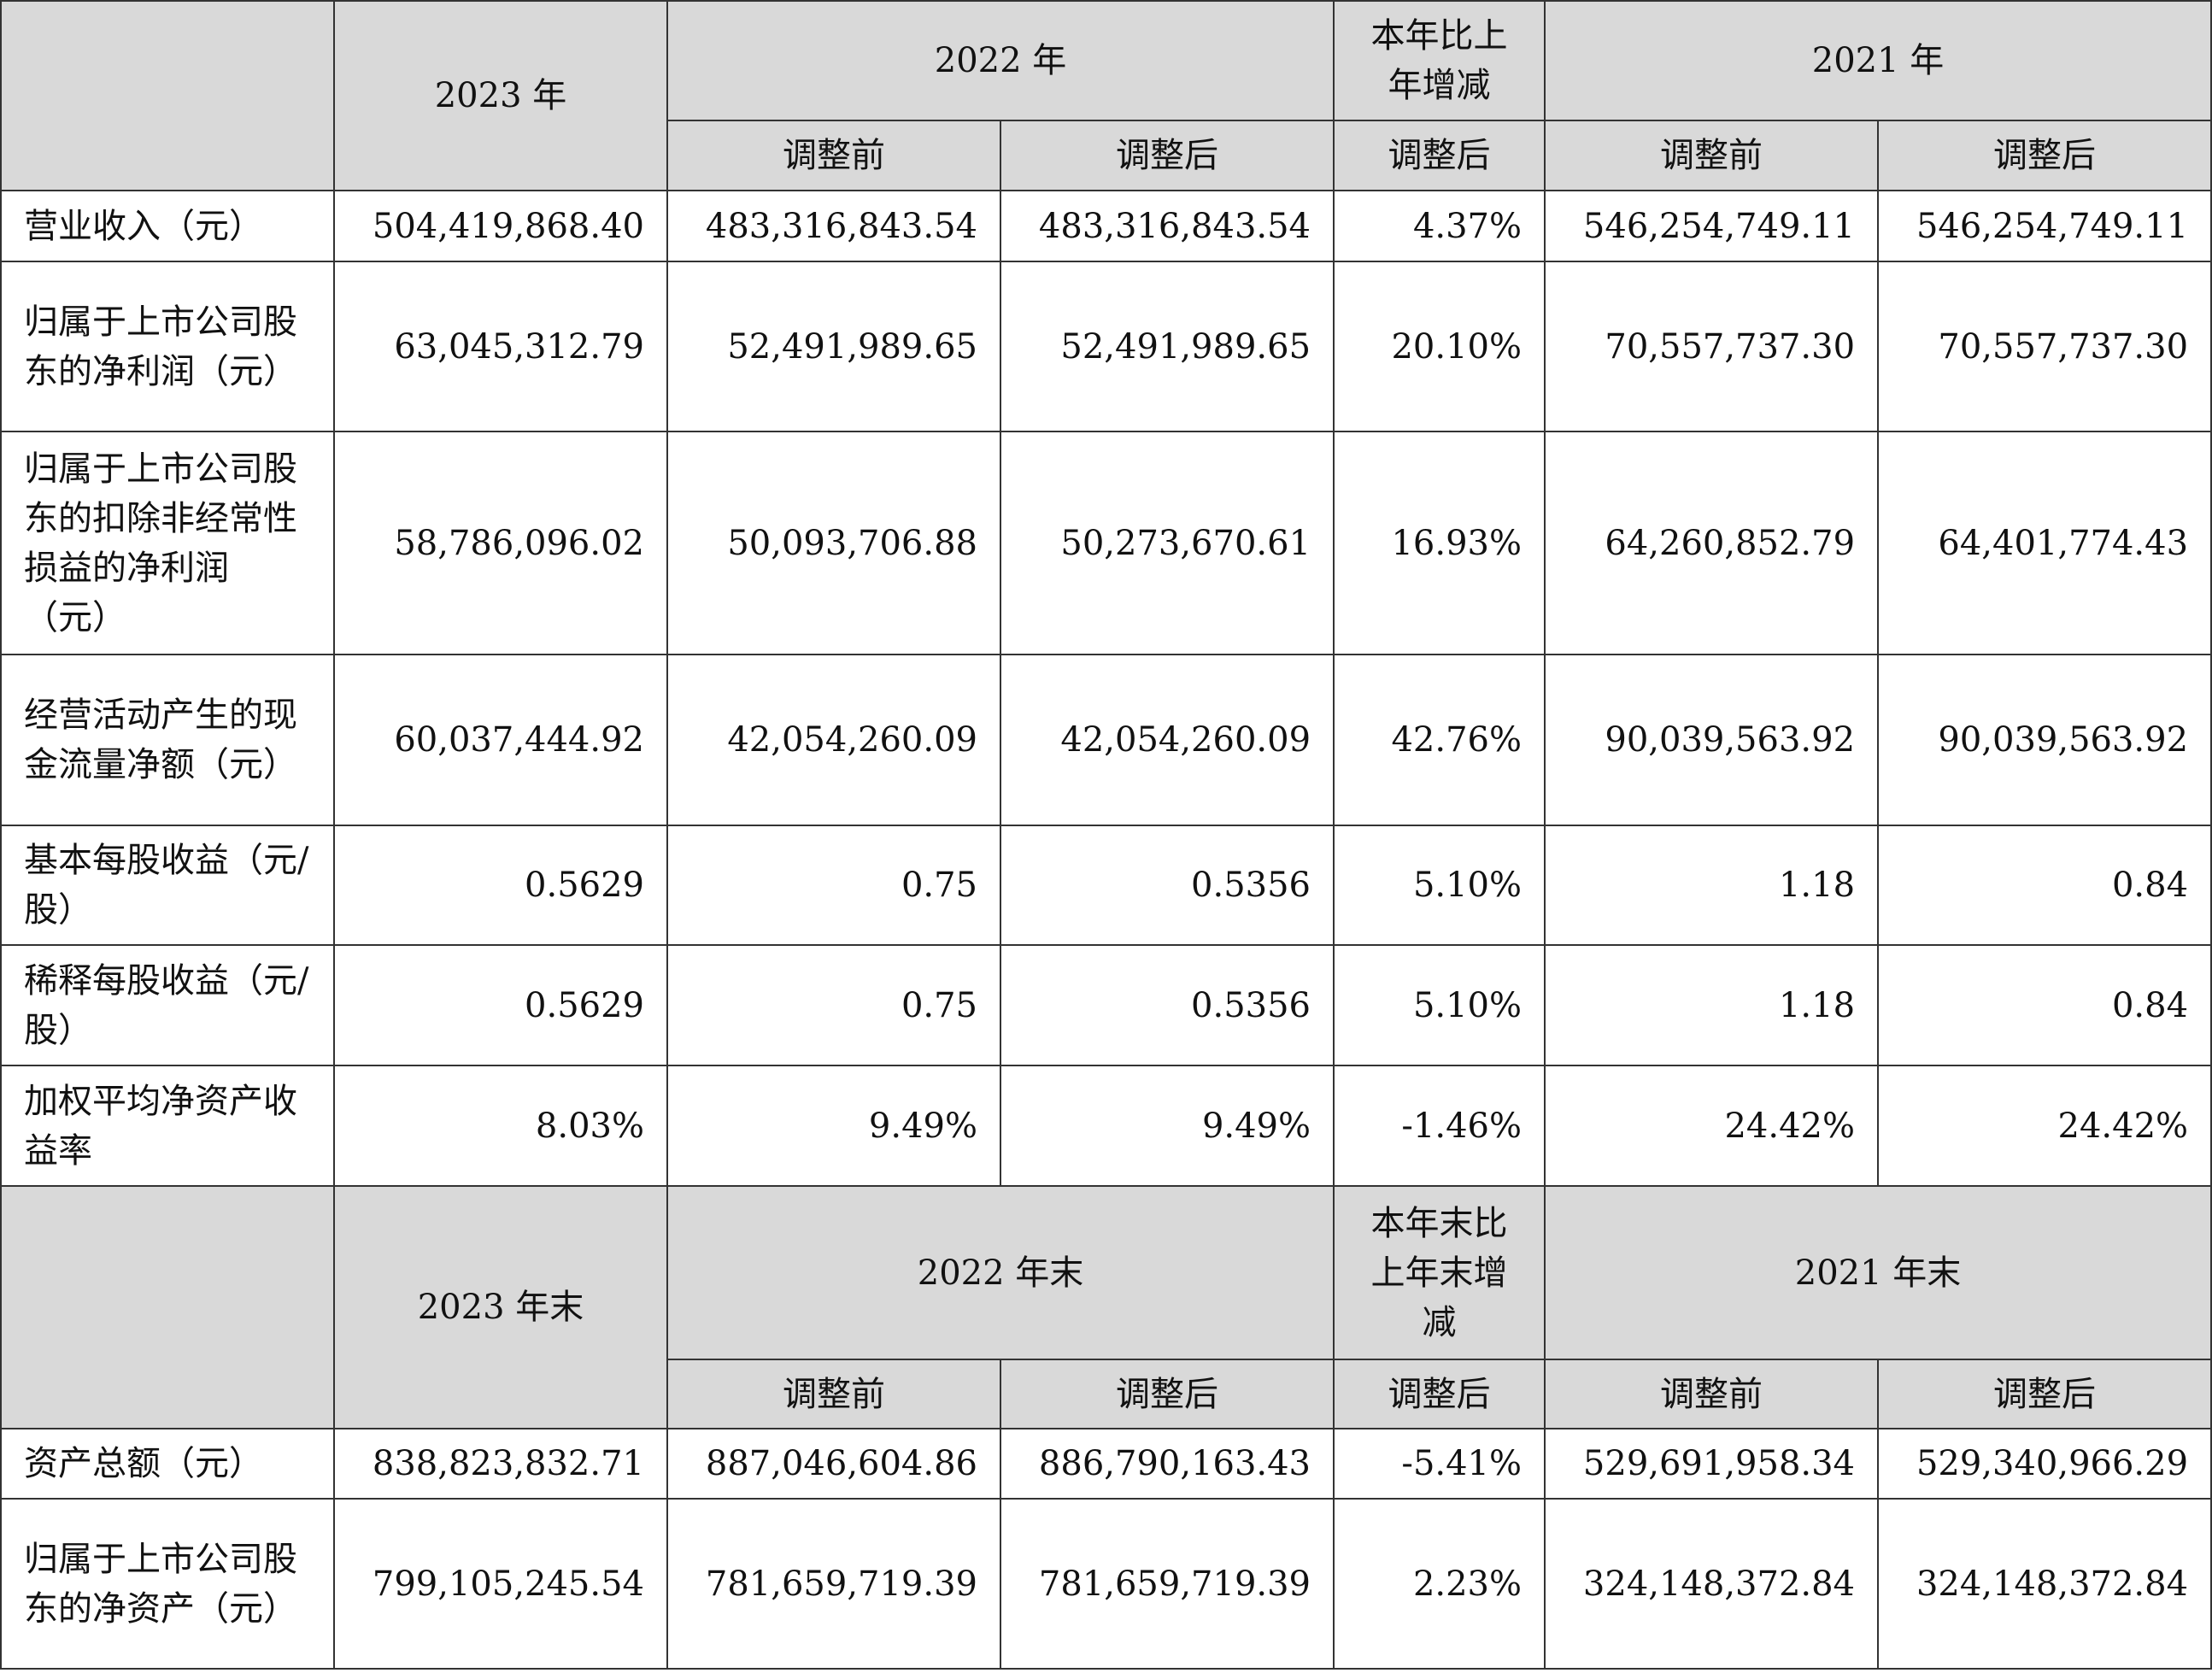 The height and width of the screenshot is (1673, 2212). I want to click on value-2021-before: 64,260,852.79, so click(1712, 543).